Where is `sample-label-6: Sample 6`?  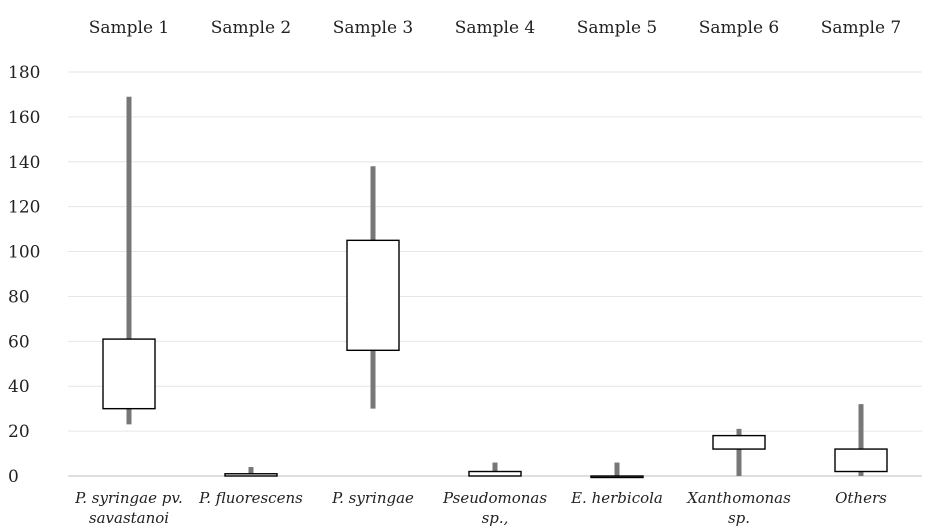
sample-label-6: Sample 6 is located at coordinates (739, 28).